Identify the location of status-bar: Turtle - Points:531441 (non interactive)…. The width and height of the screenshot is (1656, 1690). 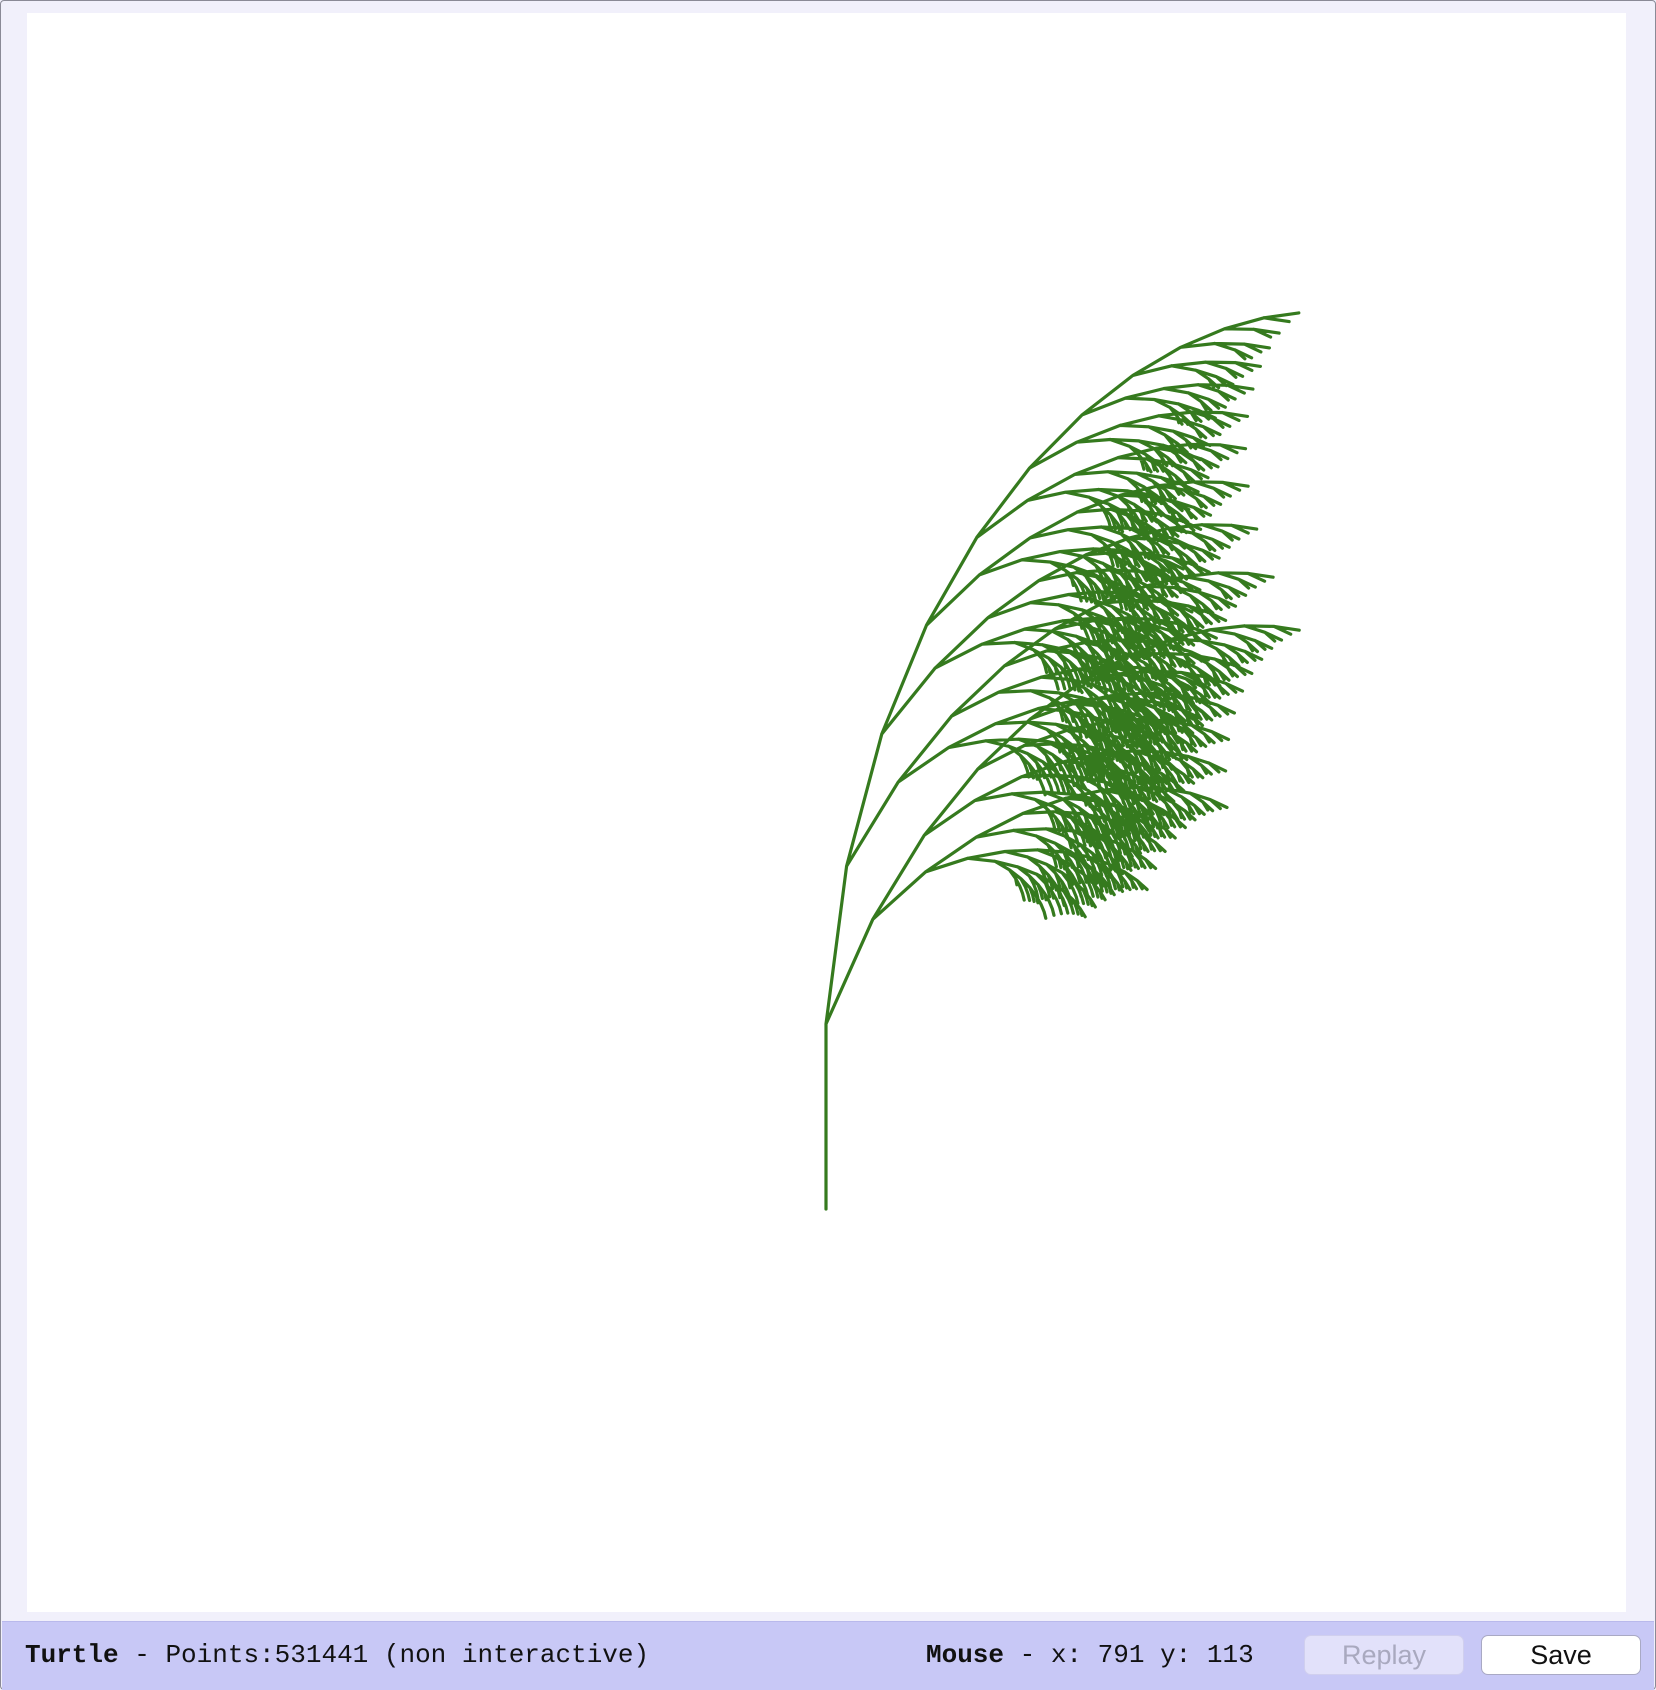
(828, 1655).